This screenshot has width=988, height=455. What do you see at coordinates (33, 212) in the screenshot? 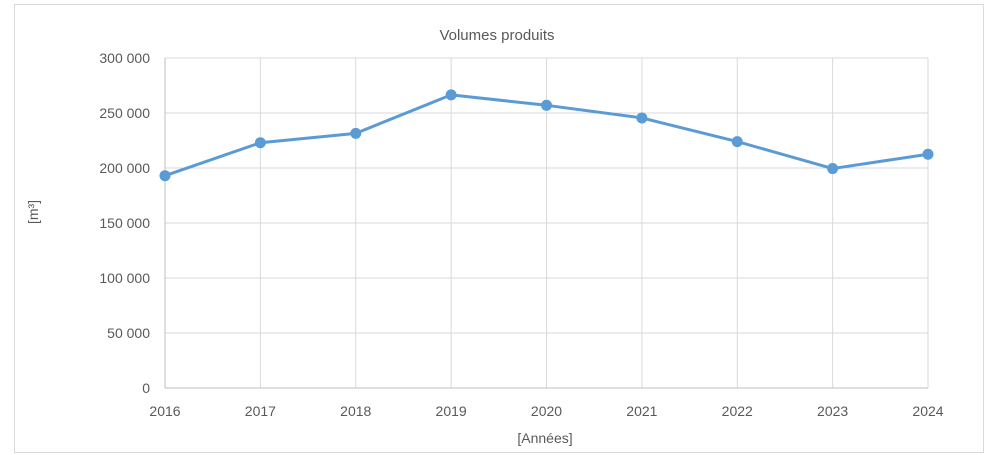
I see `y-axis-label: [m³]` at bounding box center [33, 212].